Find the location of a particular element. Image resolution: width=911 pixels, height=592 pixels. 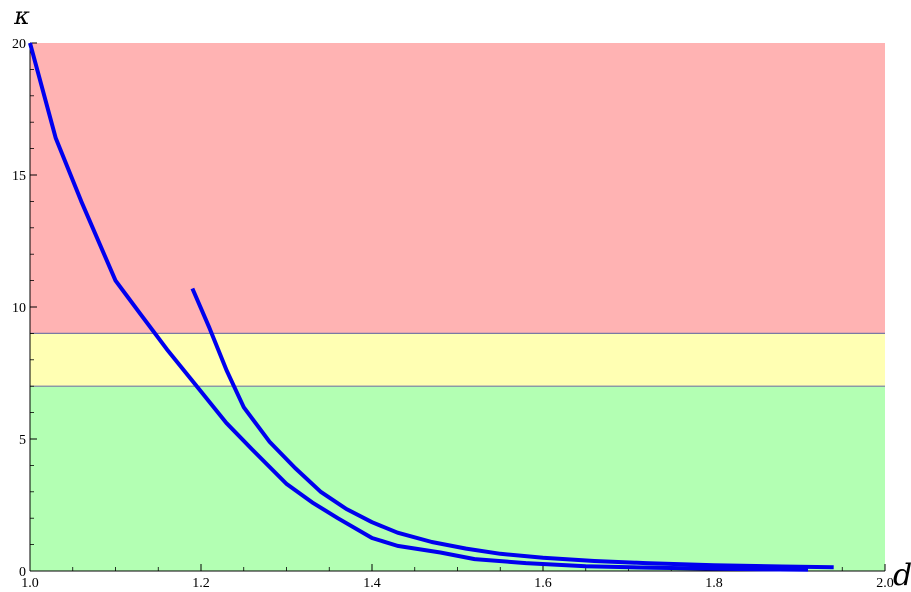

x-tick-label: 1.6 is located at coordinates (543, 583).